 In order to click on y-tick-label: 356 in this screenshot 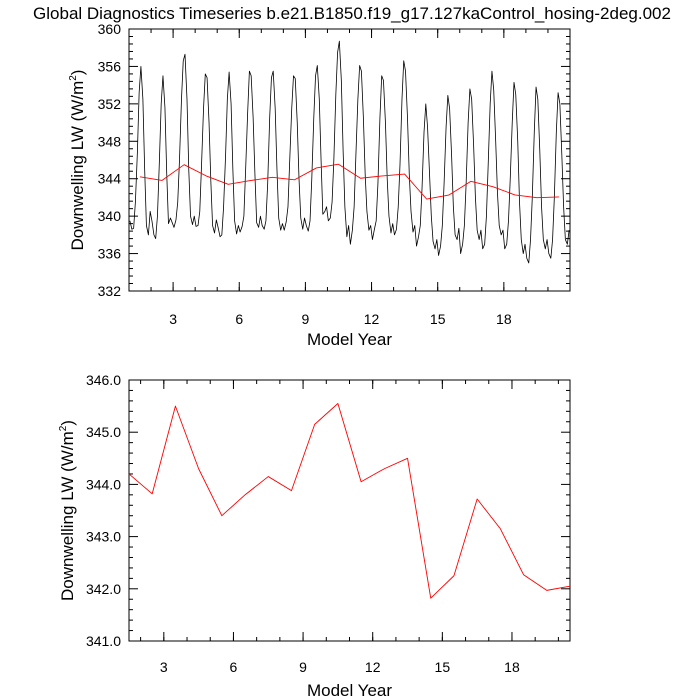, I will do `click(110, 66)`.